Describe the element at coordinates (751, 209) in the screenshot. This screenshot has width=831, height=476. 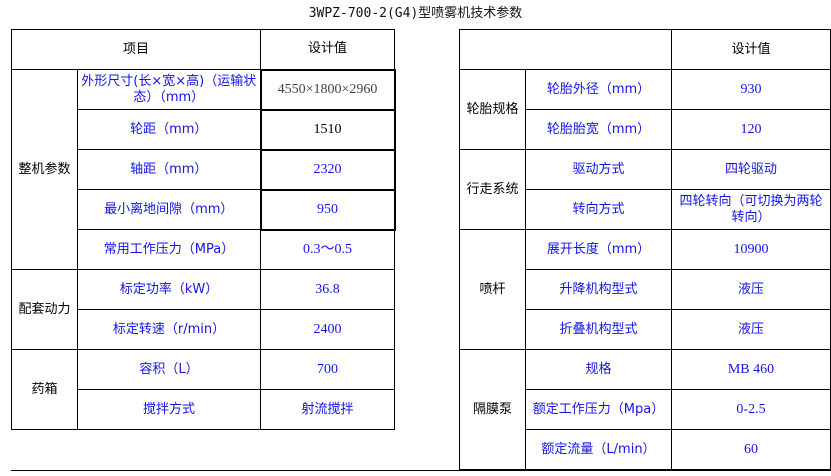
I see `row-value: 四轮转向（可切换为两轮转向）` at that location.